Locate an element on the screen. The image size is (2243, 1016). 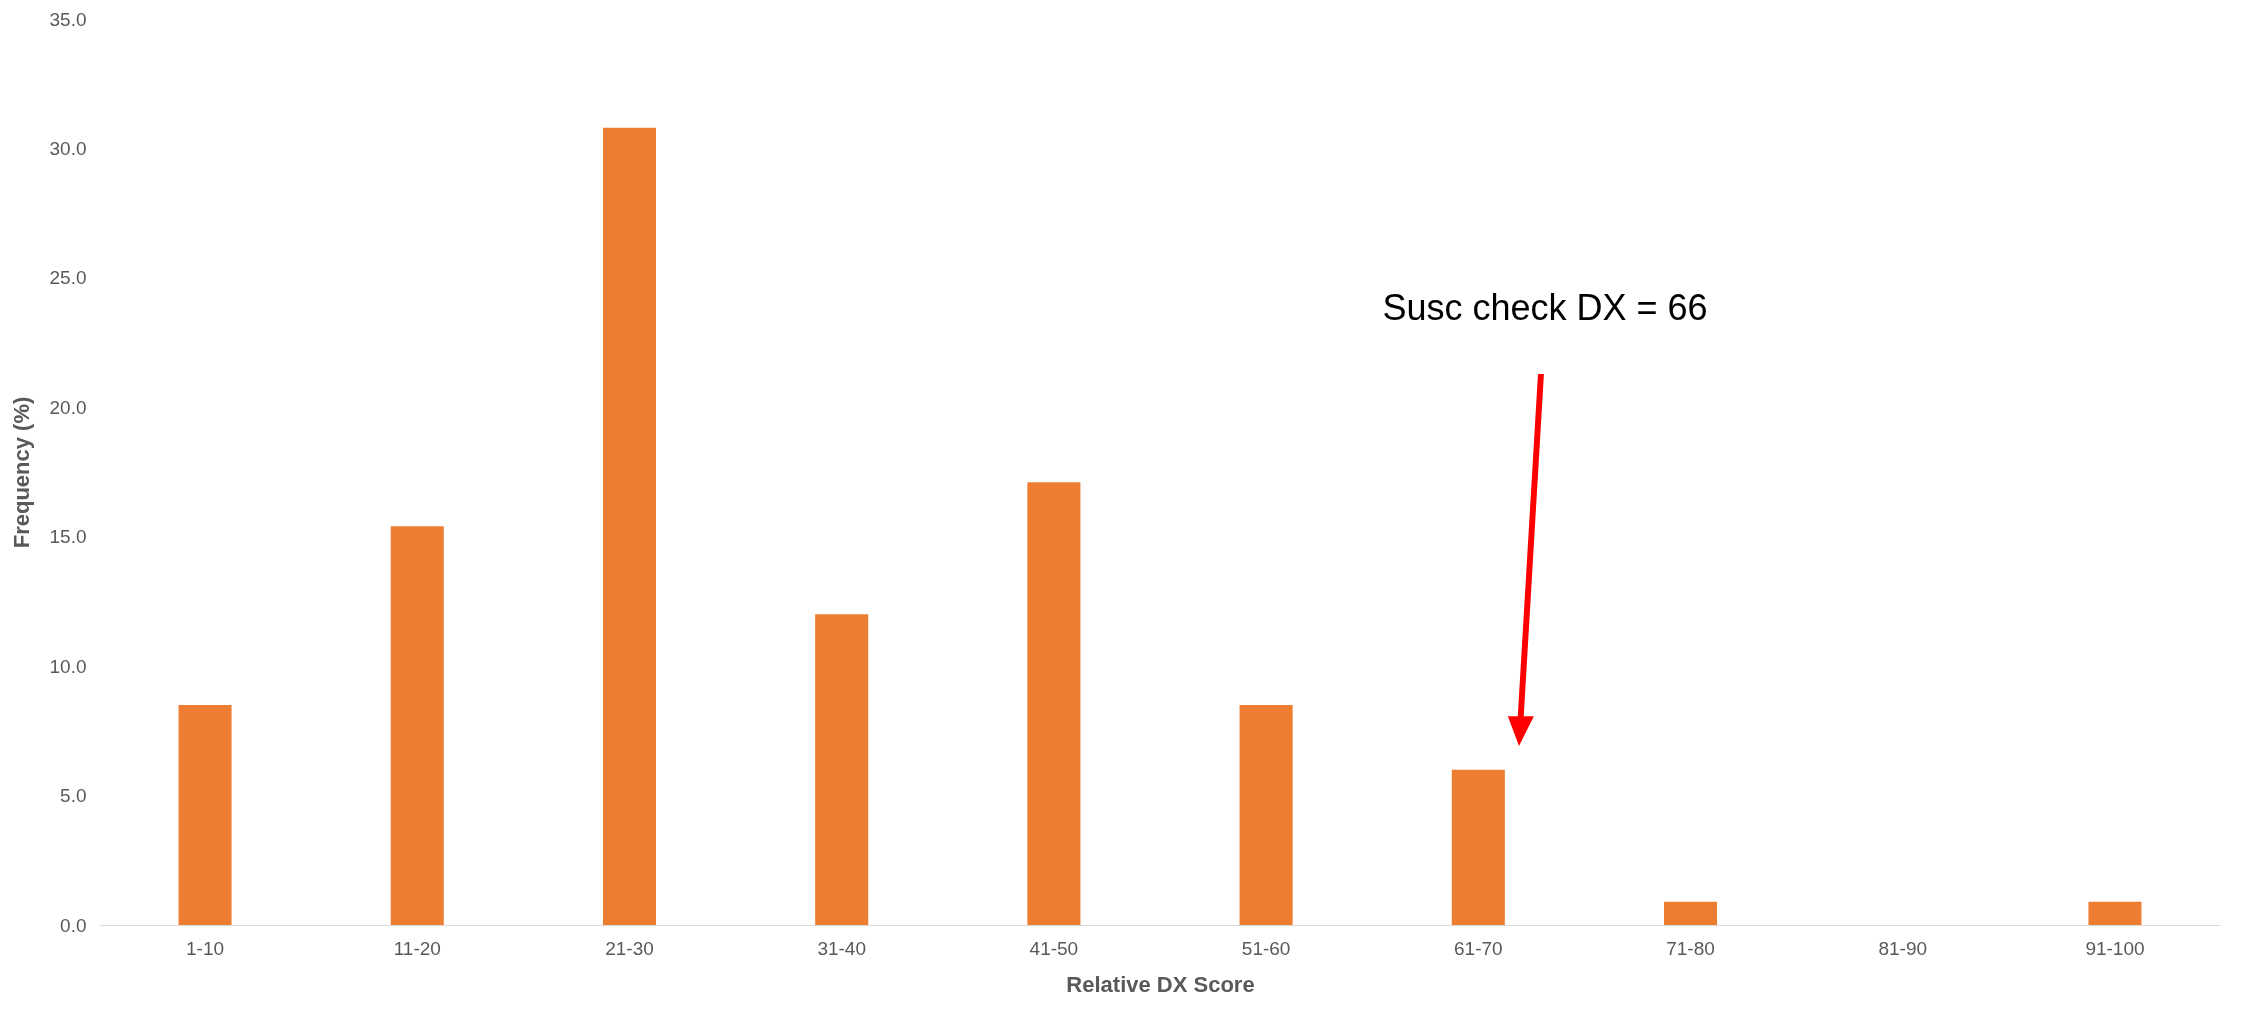
y-tick-label: 5.0 is located at coordinates (73, 796).